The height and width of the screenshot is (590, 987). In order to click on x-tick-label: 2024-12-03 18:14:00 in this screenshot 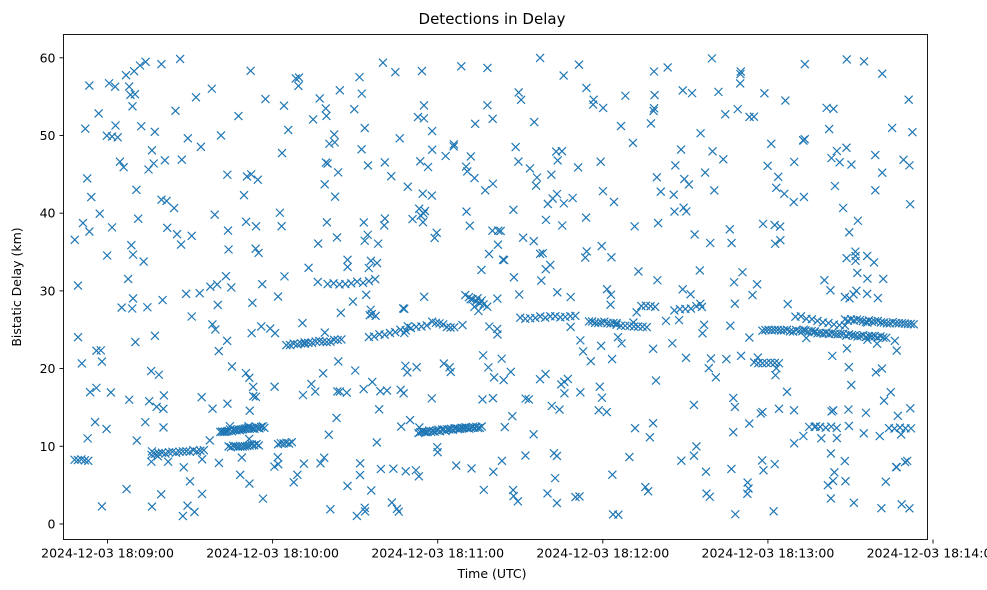, I will do `click(927, 553)`.